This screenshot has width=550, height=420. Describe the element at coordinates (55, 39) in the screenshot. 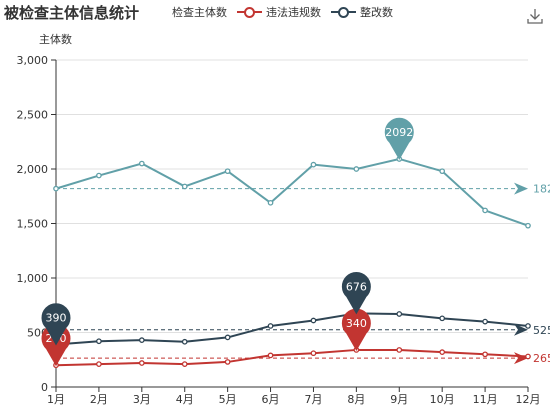

I see `y-axis-title: 主体数` at that location.